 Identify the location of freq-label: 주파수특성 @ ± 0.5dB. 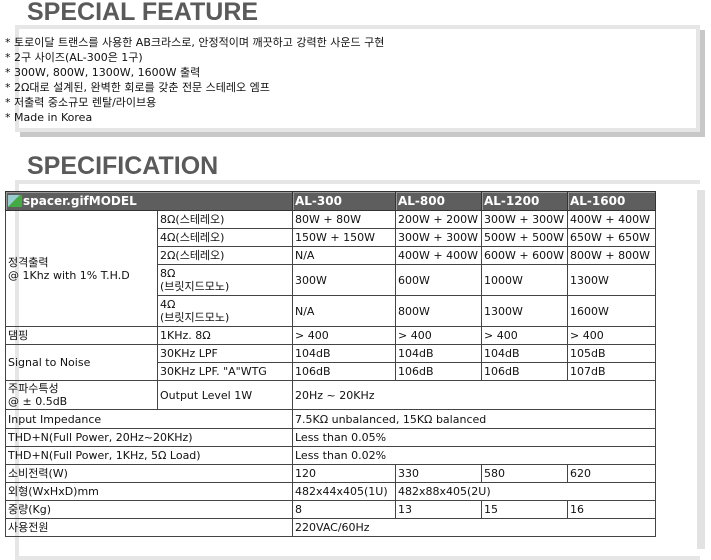
(81, 395).